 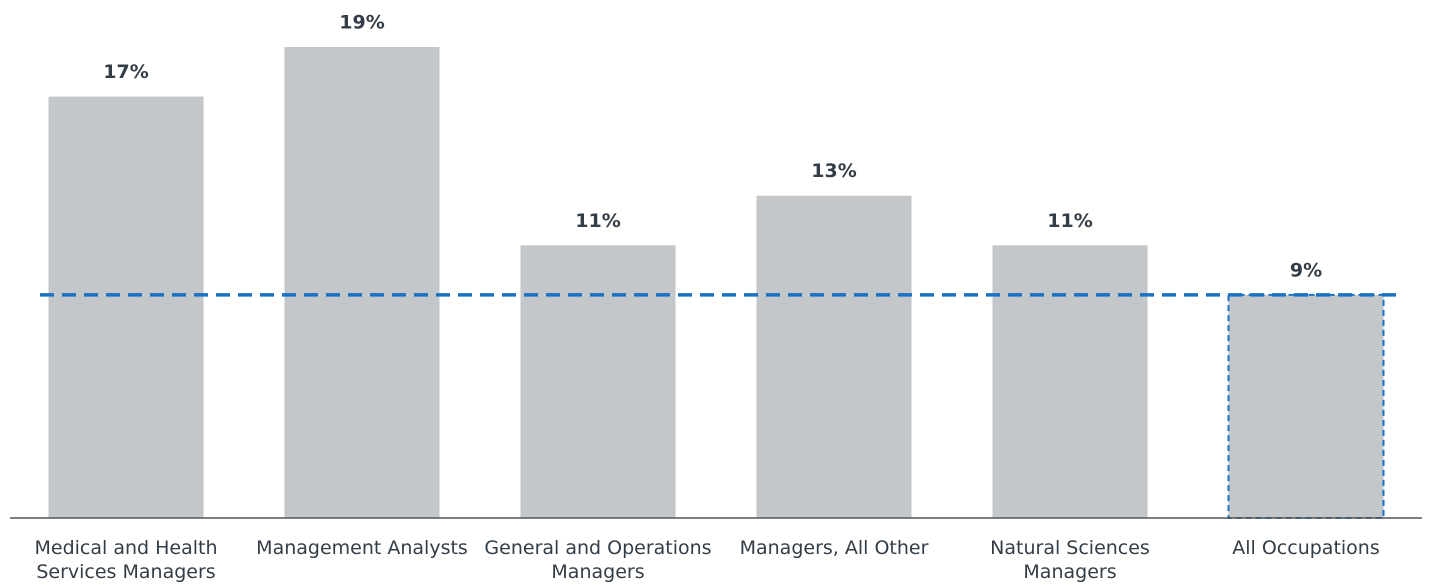 What do you see at coordinates (361, 23) in the screenshot?
I see `value-label: 19%` at bounding box center [361, 23].